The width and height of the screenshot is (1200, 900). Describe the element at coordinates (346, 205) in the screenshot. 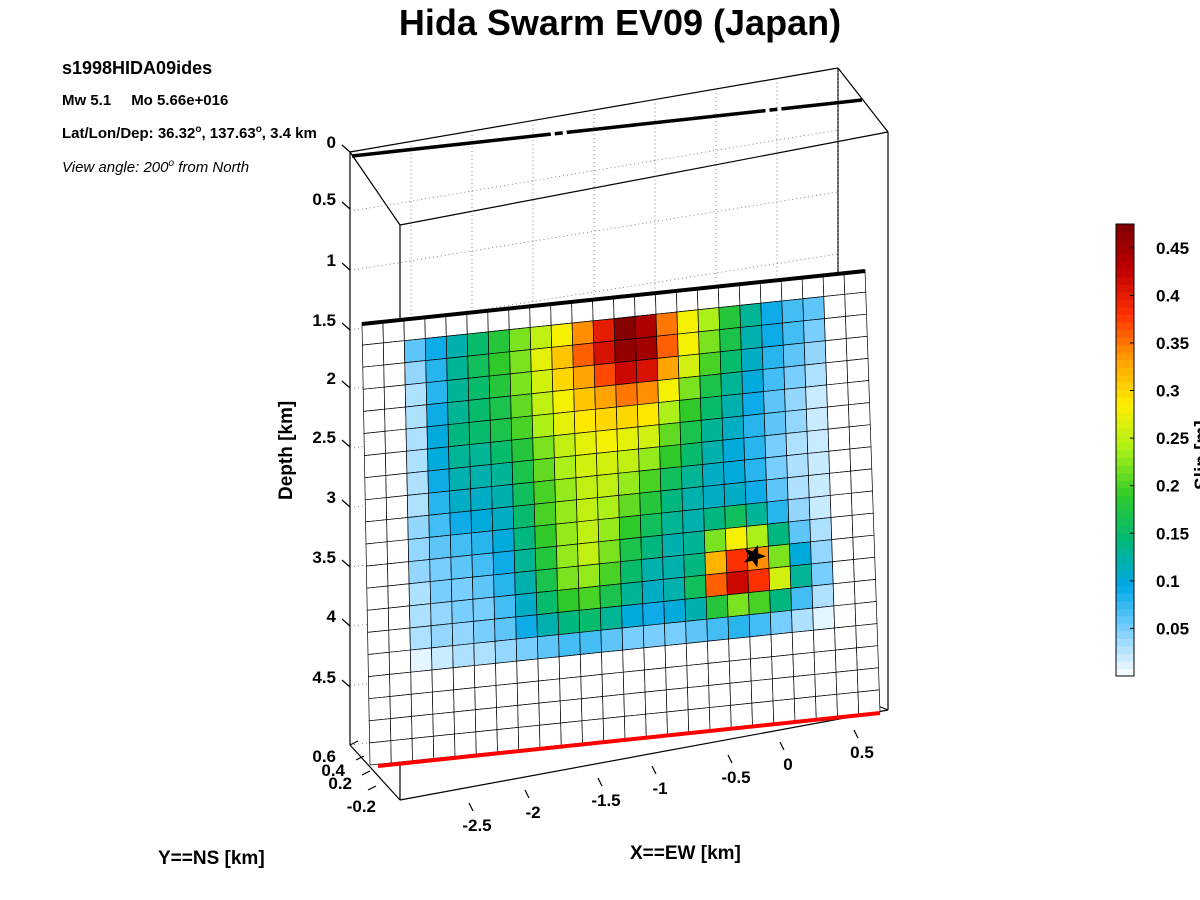

I see `z-tick-mark` at that location.